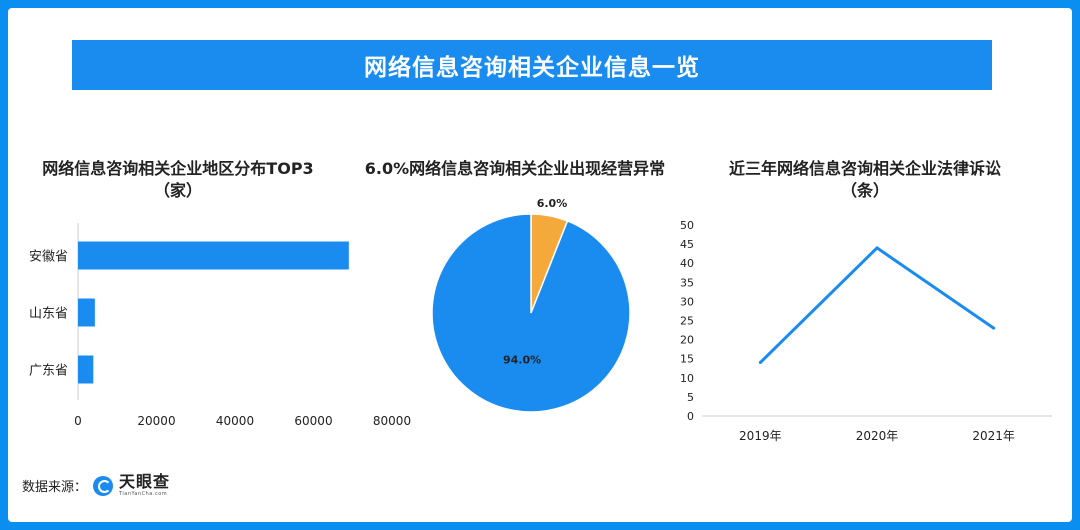 The height and width of the screenshot is (530, 1080). I want to click on line-y-tick-label: 5, so click(690, 397).